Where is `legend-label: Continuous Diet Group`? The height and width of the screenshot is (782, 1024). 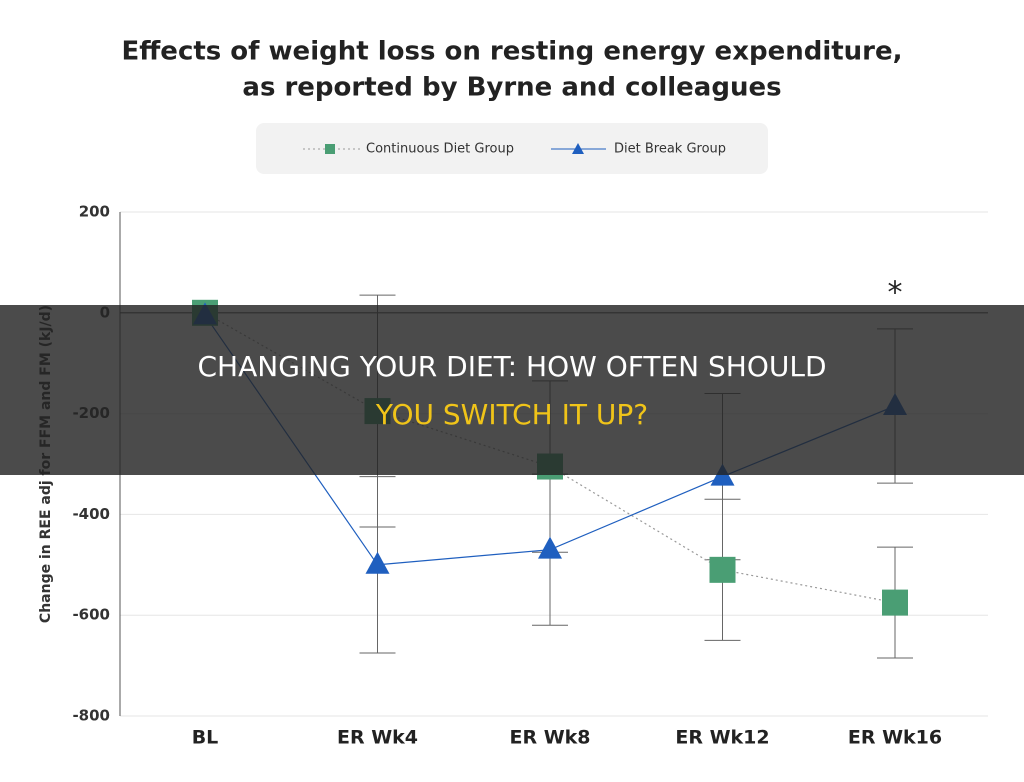
legend-label: Continuous Diet Group is located at coordinates (440, 149).